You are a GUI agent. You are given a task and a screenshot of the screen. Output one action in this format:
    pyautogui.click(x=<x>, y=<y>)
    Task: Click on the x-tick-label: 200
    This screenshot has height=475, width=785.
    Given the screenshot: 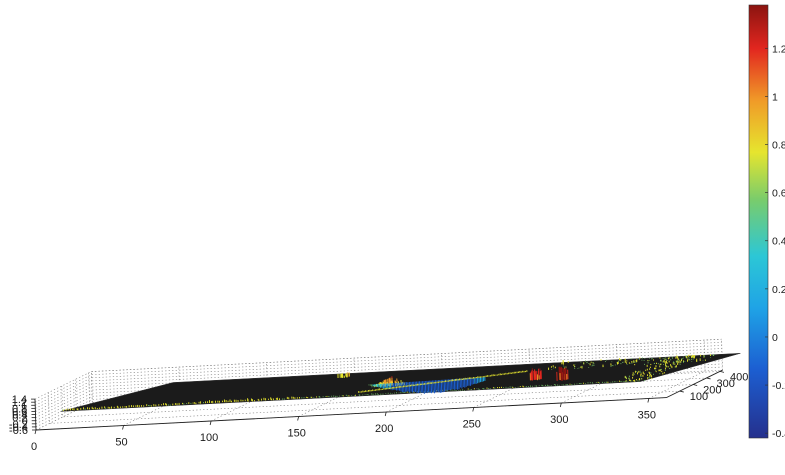 What is the action you would take?
    pyautogui.click(x=384, y=429)
    